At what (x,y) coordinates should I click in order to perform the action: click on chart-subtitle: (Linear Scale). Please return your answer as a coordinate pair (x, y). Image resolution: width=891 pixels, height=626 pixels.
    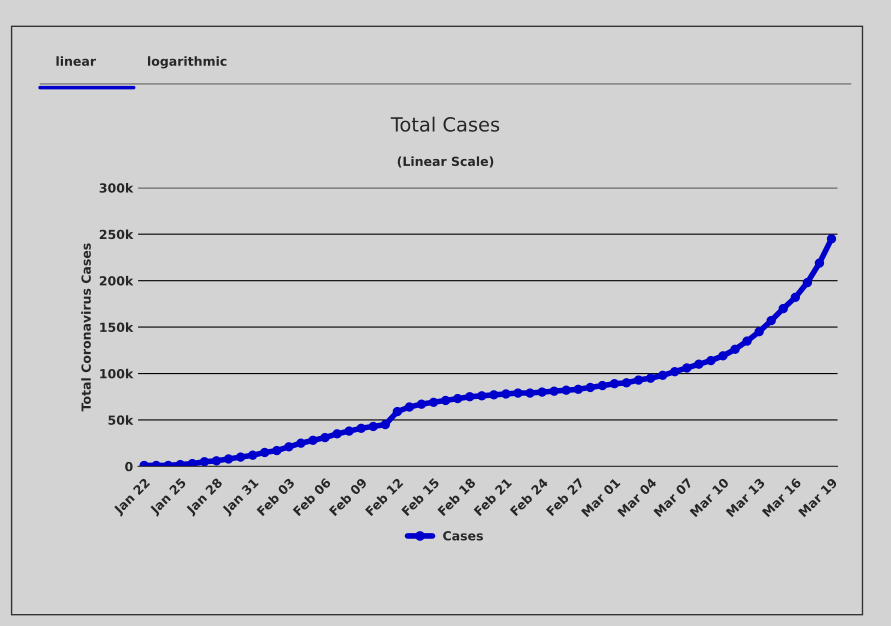
    Looking at the image, I should click on (446, 162).